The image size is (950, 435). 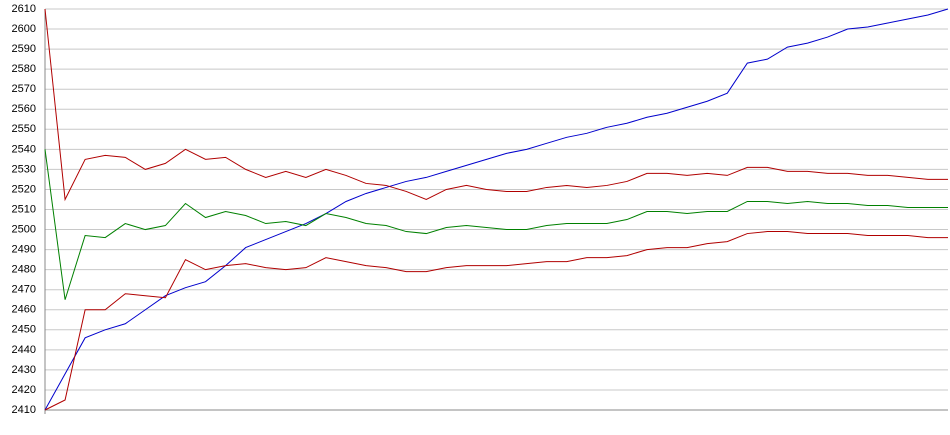 I want to click on y-tick-label: 2500, so click(x=24, y=229).